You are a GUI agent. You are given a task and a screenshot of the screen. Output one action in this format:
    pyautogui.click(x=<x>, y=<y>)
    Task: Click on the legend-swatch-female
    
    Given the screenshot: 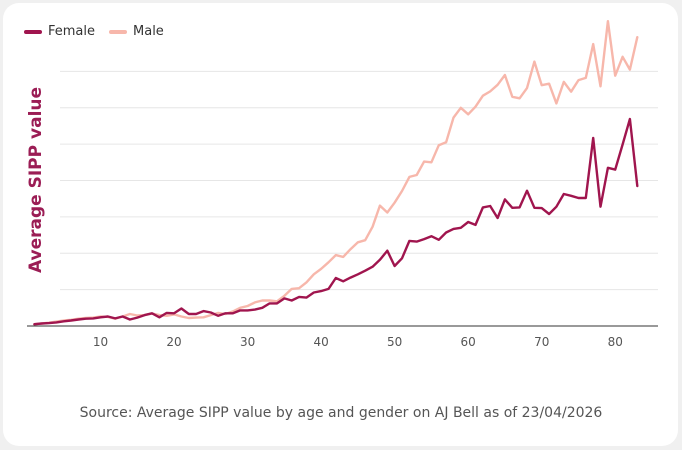 What is the action you would take?
    pyautogui.click(x=33, y=31)
    